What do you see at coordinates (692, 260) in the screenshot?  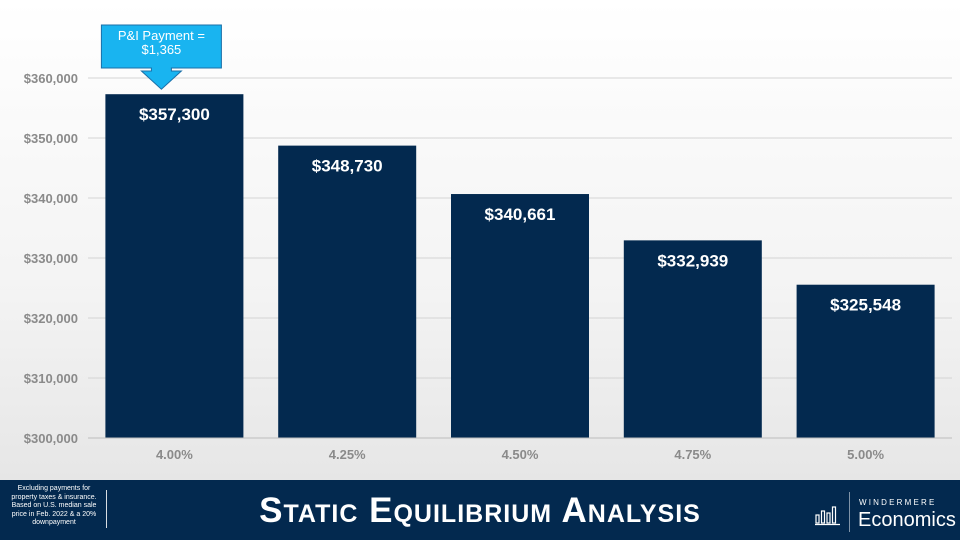 I see `bar-data-label: $332,939` at bounding box center [692, 260].